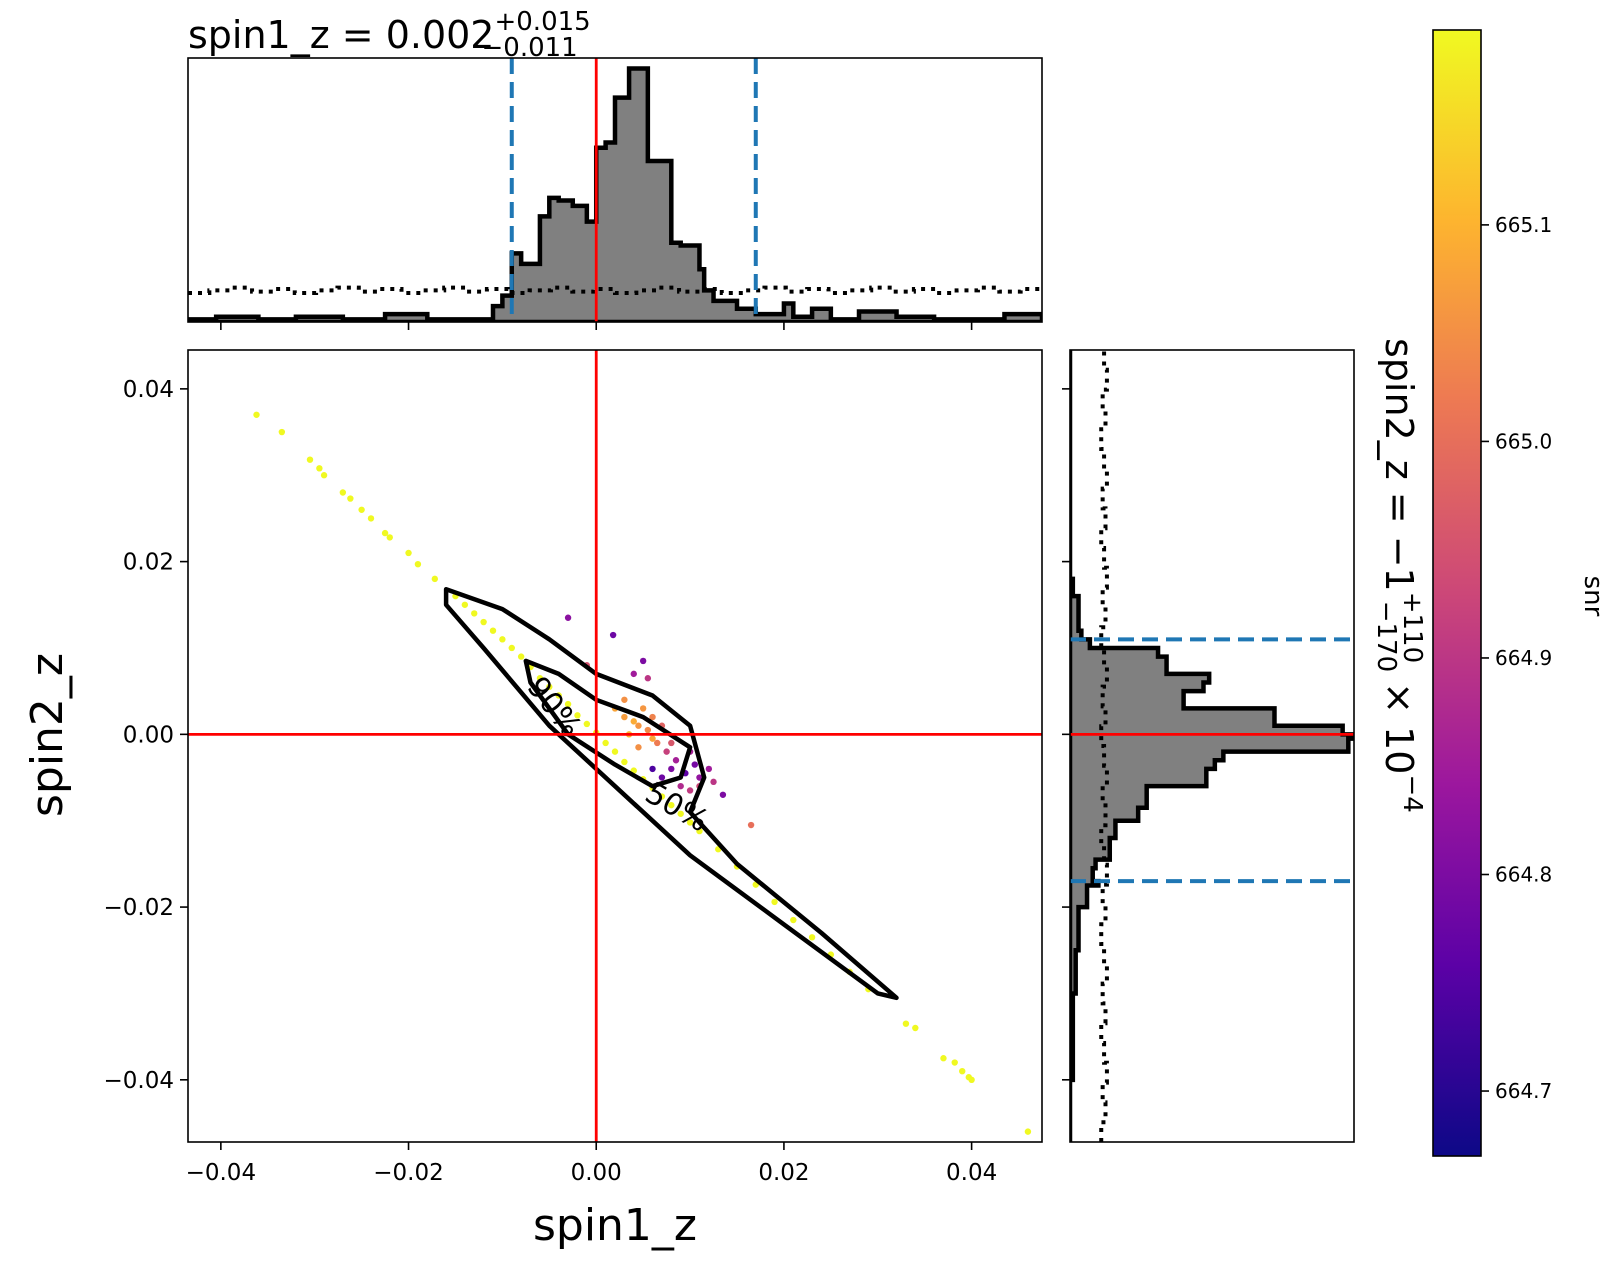 The image size is (1621, 1265). What do you see at coordinates (615, 290) in the screenshot?
I see `top-prior-line` at bounding box center [615, 290].